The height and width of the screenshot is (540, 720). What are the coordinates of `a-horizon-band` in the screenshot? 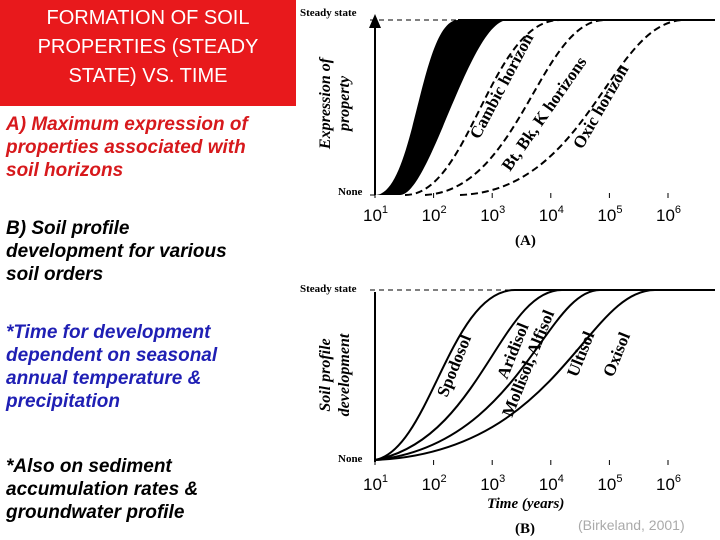 It's located at (441, 107).